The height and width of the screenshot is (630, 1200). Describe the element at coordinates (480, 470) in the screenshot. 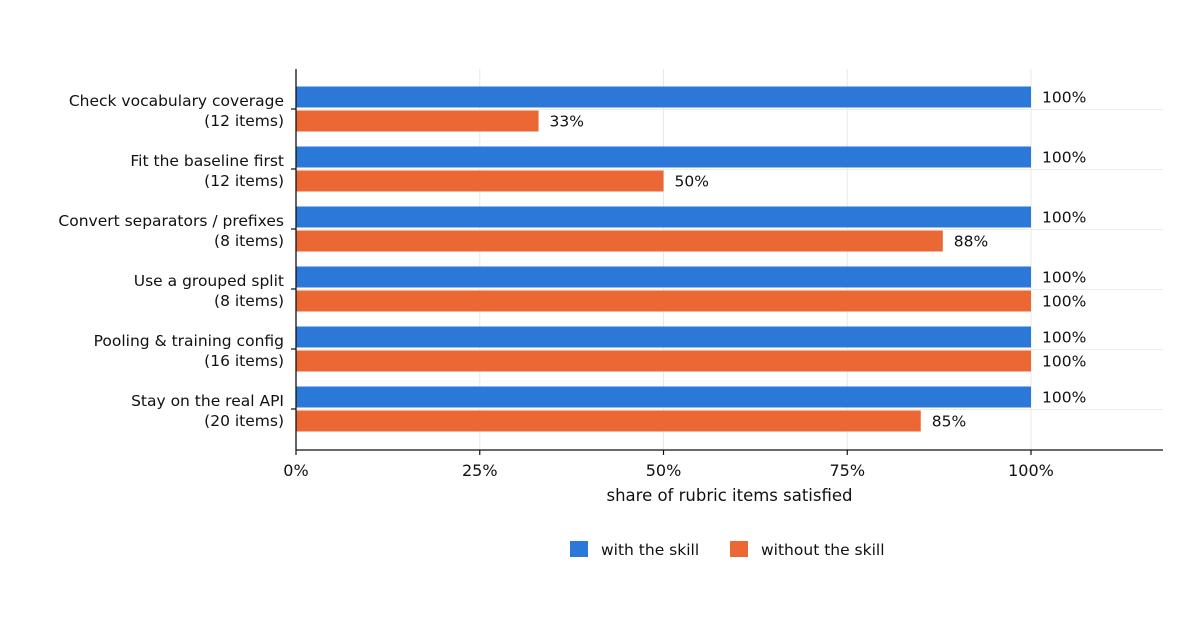

I see `x-tick-label: 25%` at that location.